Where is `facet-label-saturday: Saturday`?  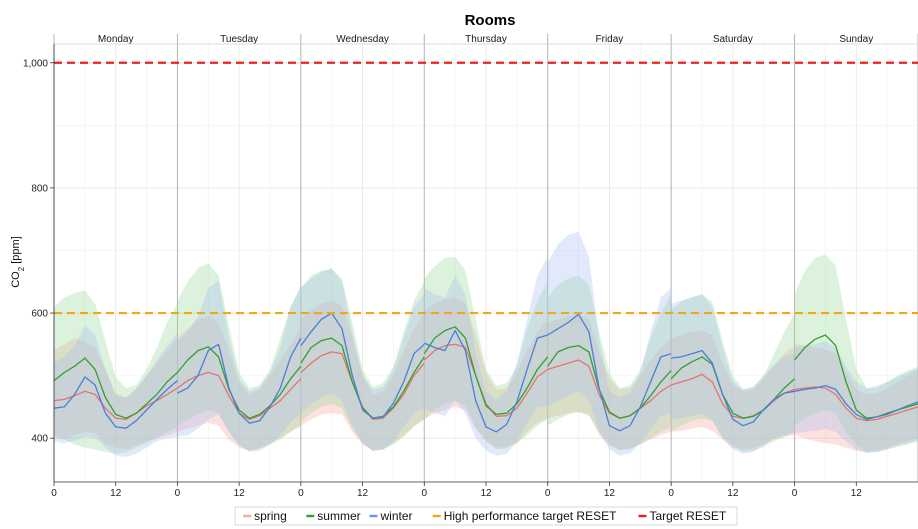
facet-label-saturday: Saturday is located at coordinates (733, 39).